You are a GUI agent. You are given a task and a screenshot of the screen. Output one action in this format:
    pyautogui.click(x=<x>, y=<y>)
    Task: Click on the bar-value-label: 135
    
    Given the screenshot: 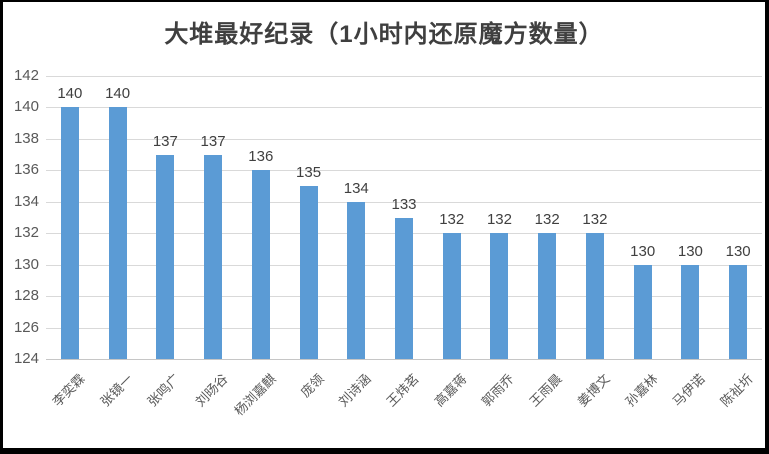 What is the action you would take?
    pyautogui.click(x=309, y=173)
    